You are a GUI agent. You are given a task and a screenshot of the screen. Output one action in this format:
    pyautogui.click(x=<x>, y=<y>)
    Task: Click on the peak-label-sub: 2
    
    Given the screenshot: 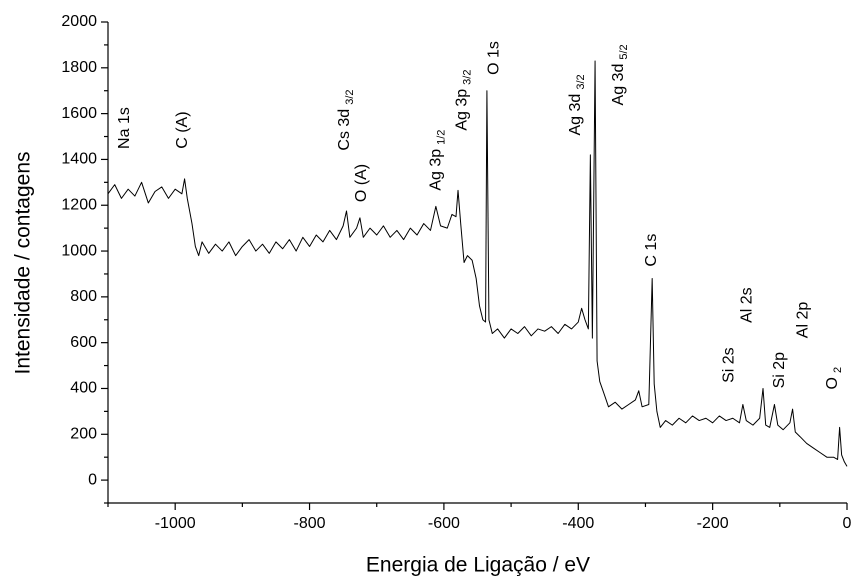 What is the action you would take?
    pyautogui.click(x=838, y=370)
    